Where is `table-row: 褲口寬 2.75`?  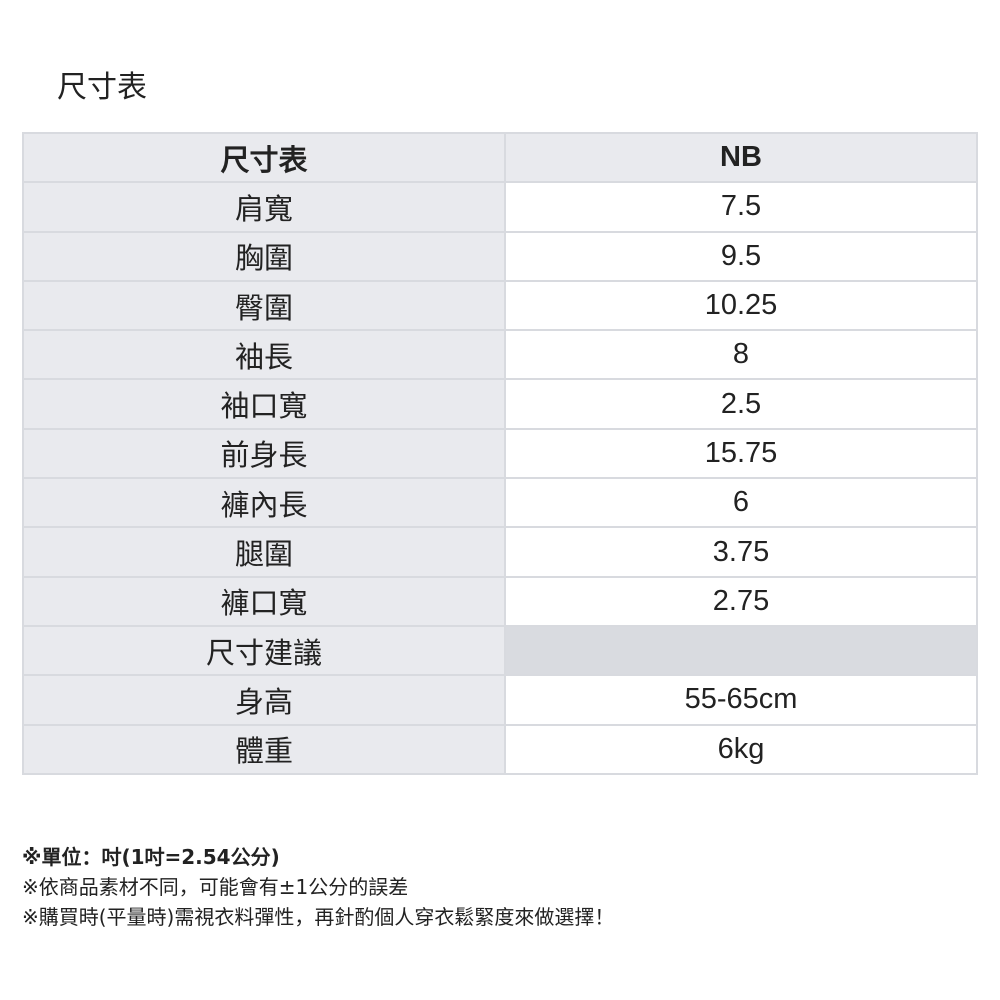 table-row: 褲口寬 2.75 is located at coordinates (500, 601).